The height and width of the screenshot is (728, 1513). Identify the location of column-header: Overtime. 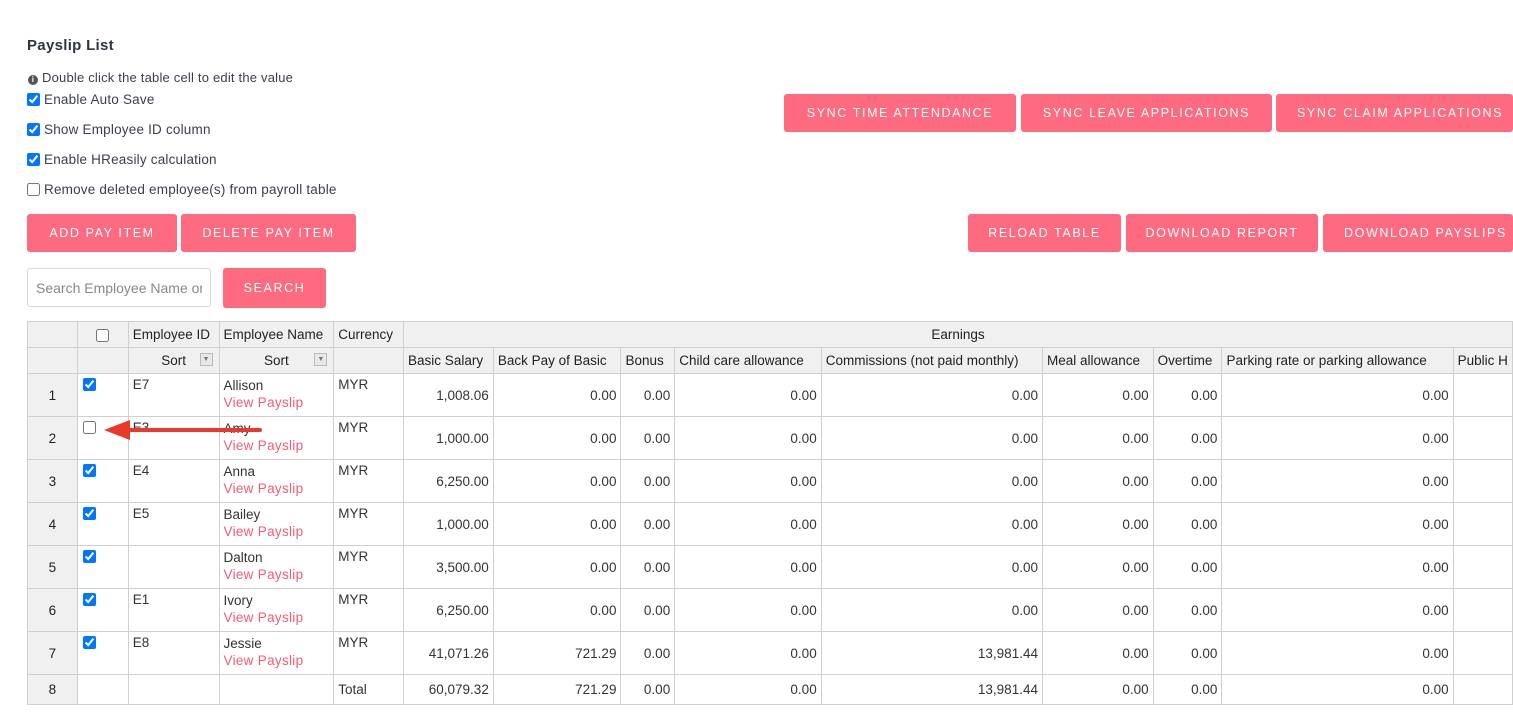
(1187, 360).